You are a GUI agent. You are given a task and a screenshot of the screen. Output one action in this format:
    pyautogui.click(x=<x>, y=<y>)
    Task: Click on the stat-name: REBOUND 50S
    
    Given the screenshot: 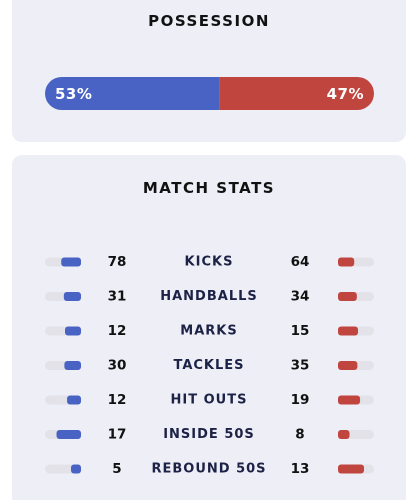 What is the action you would take?
    pyautogui.click(x=208, y=469)
    